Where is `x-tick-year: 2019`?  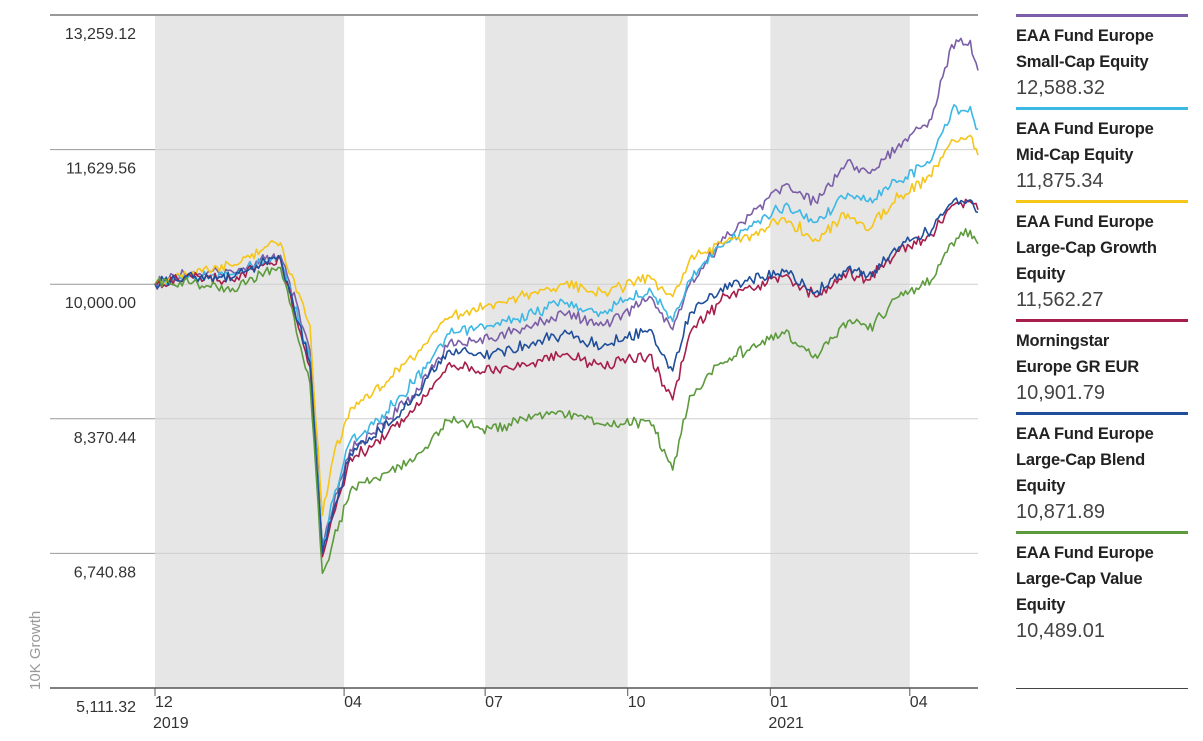
x-tick-year: 2019 is located at coordinates (171, 723).